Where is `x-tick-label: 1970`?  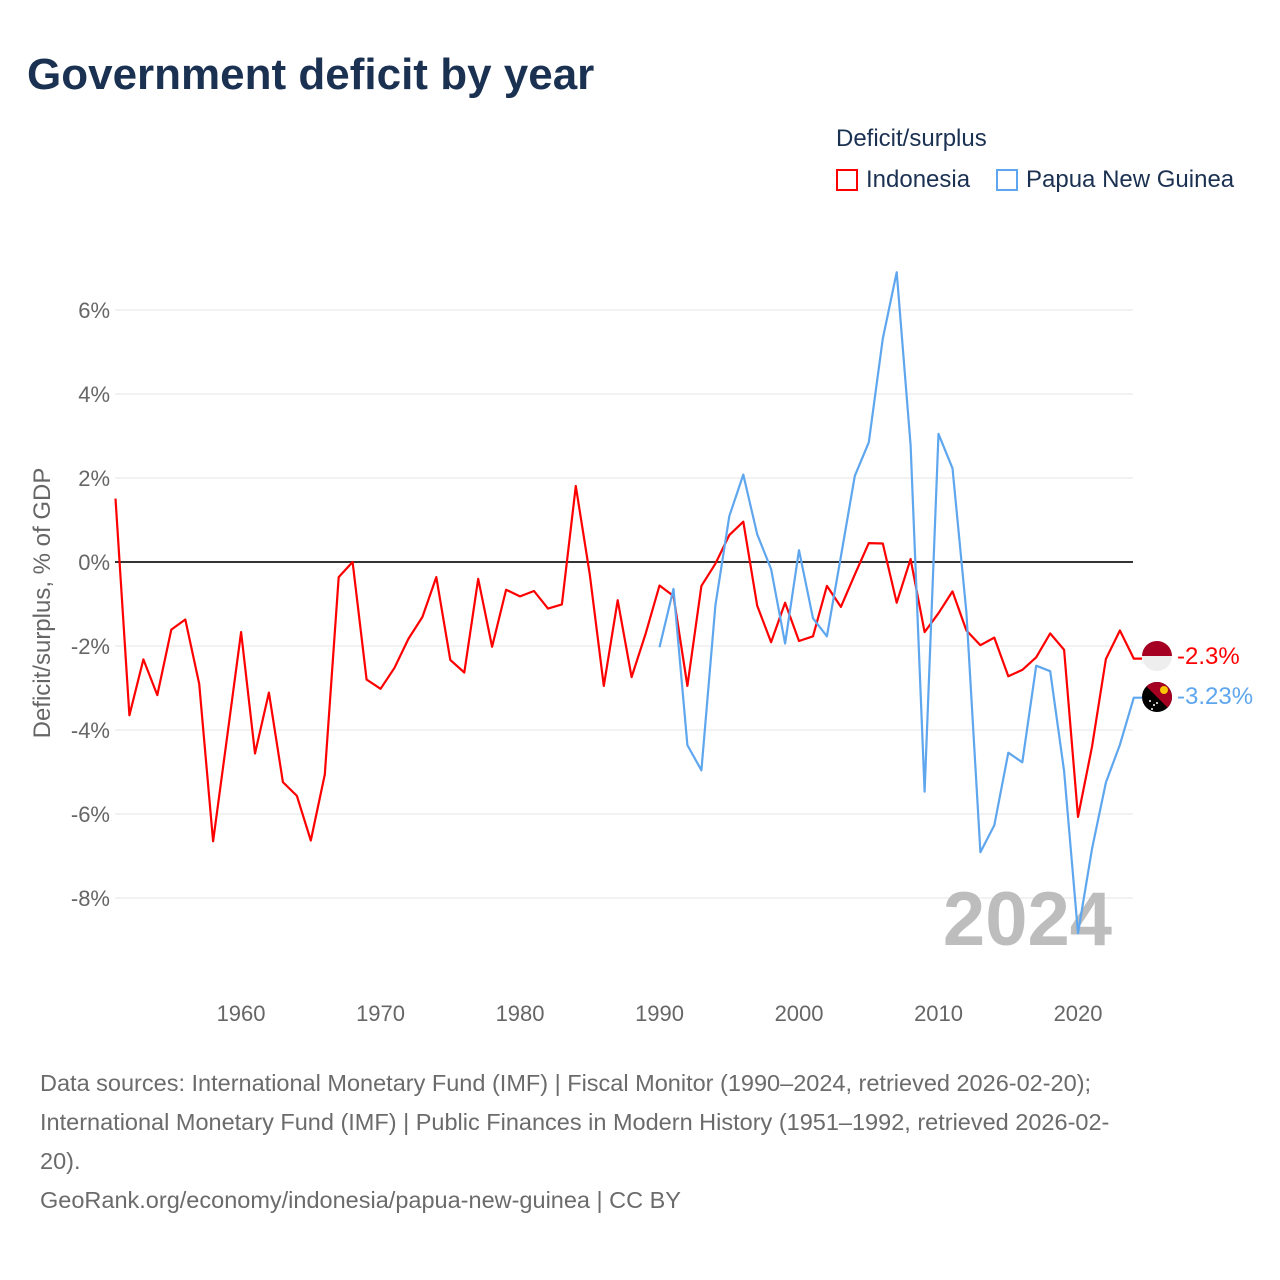
x-tick-label: 1970 is located at coordinates (380, 1013).